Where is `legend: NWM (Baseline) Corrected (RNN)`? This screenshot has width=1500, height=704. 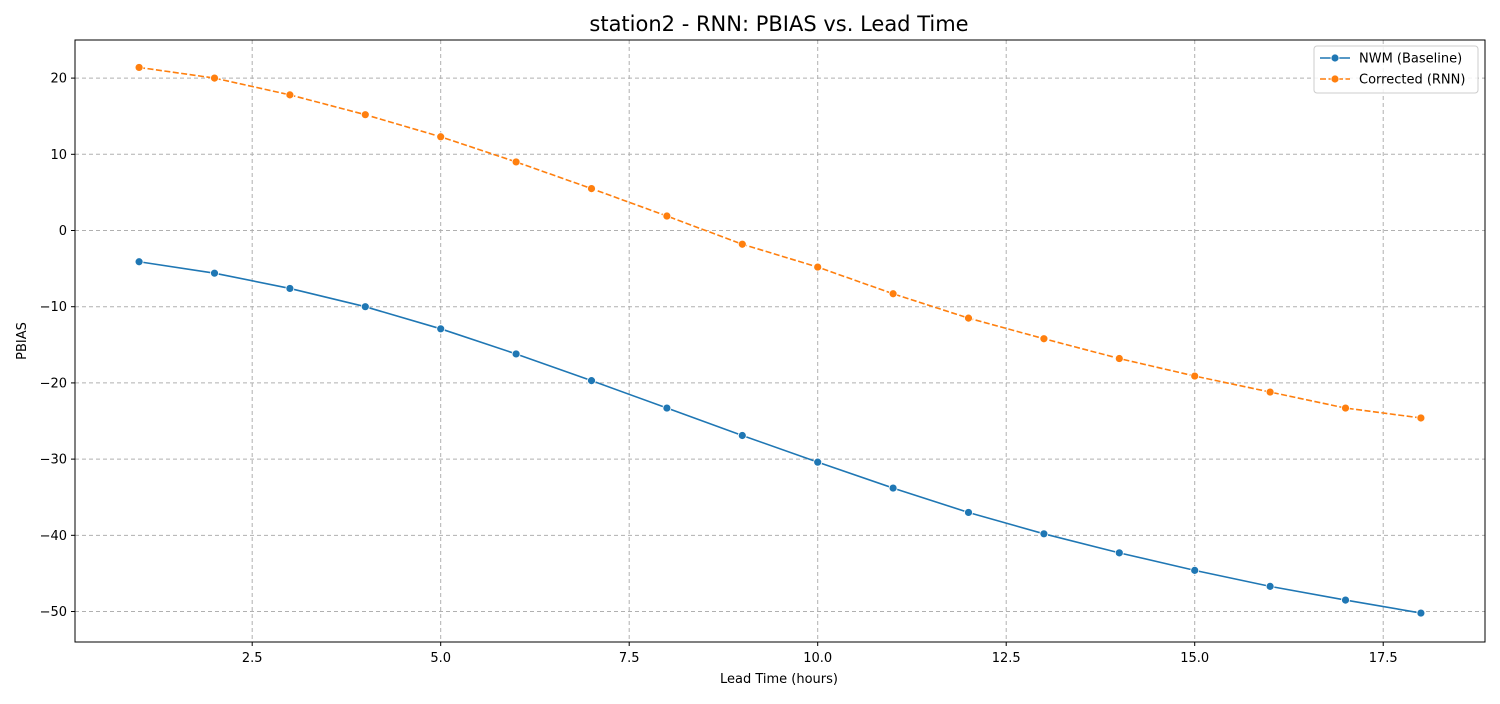 legend: NWM (Baseline) Corrected (RNN) is located at coordinates (1396, 69).